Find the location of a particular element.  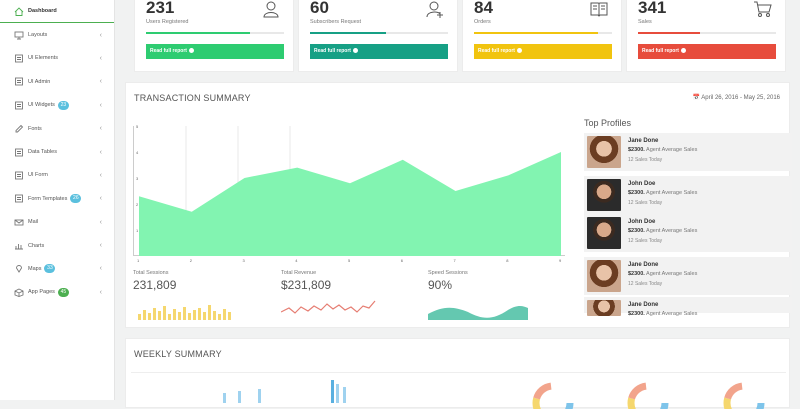

sidebar-item-label: Mail is located at coordinates (33, 222).